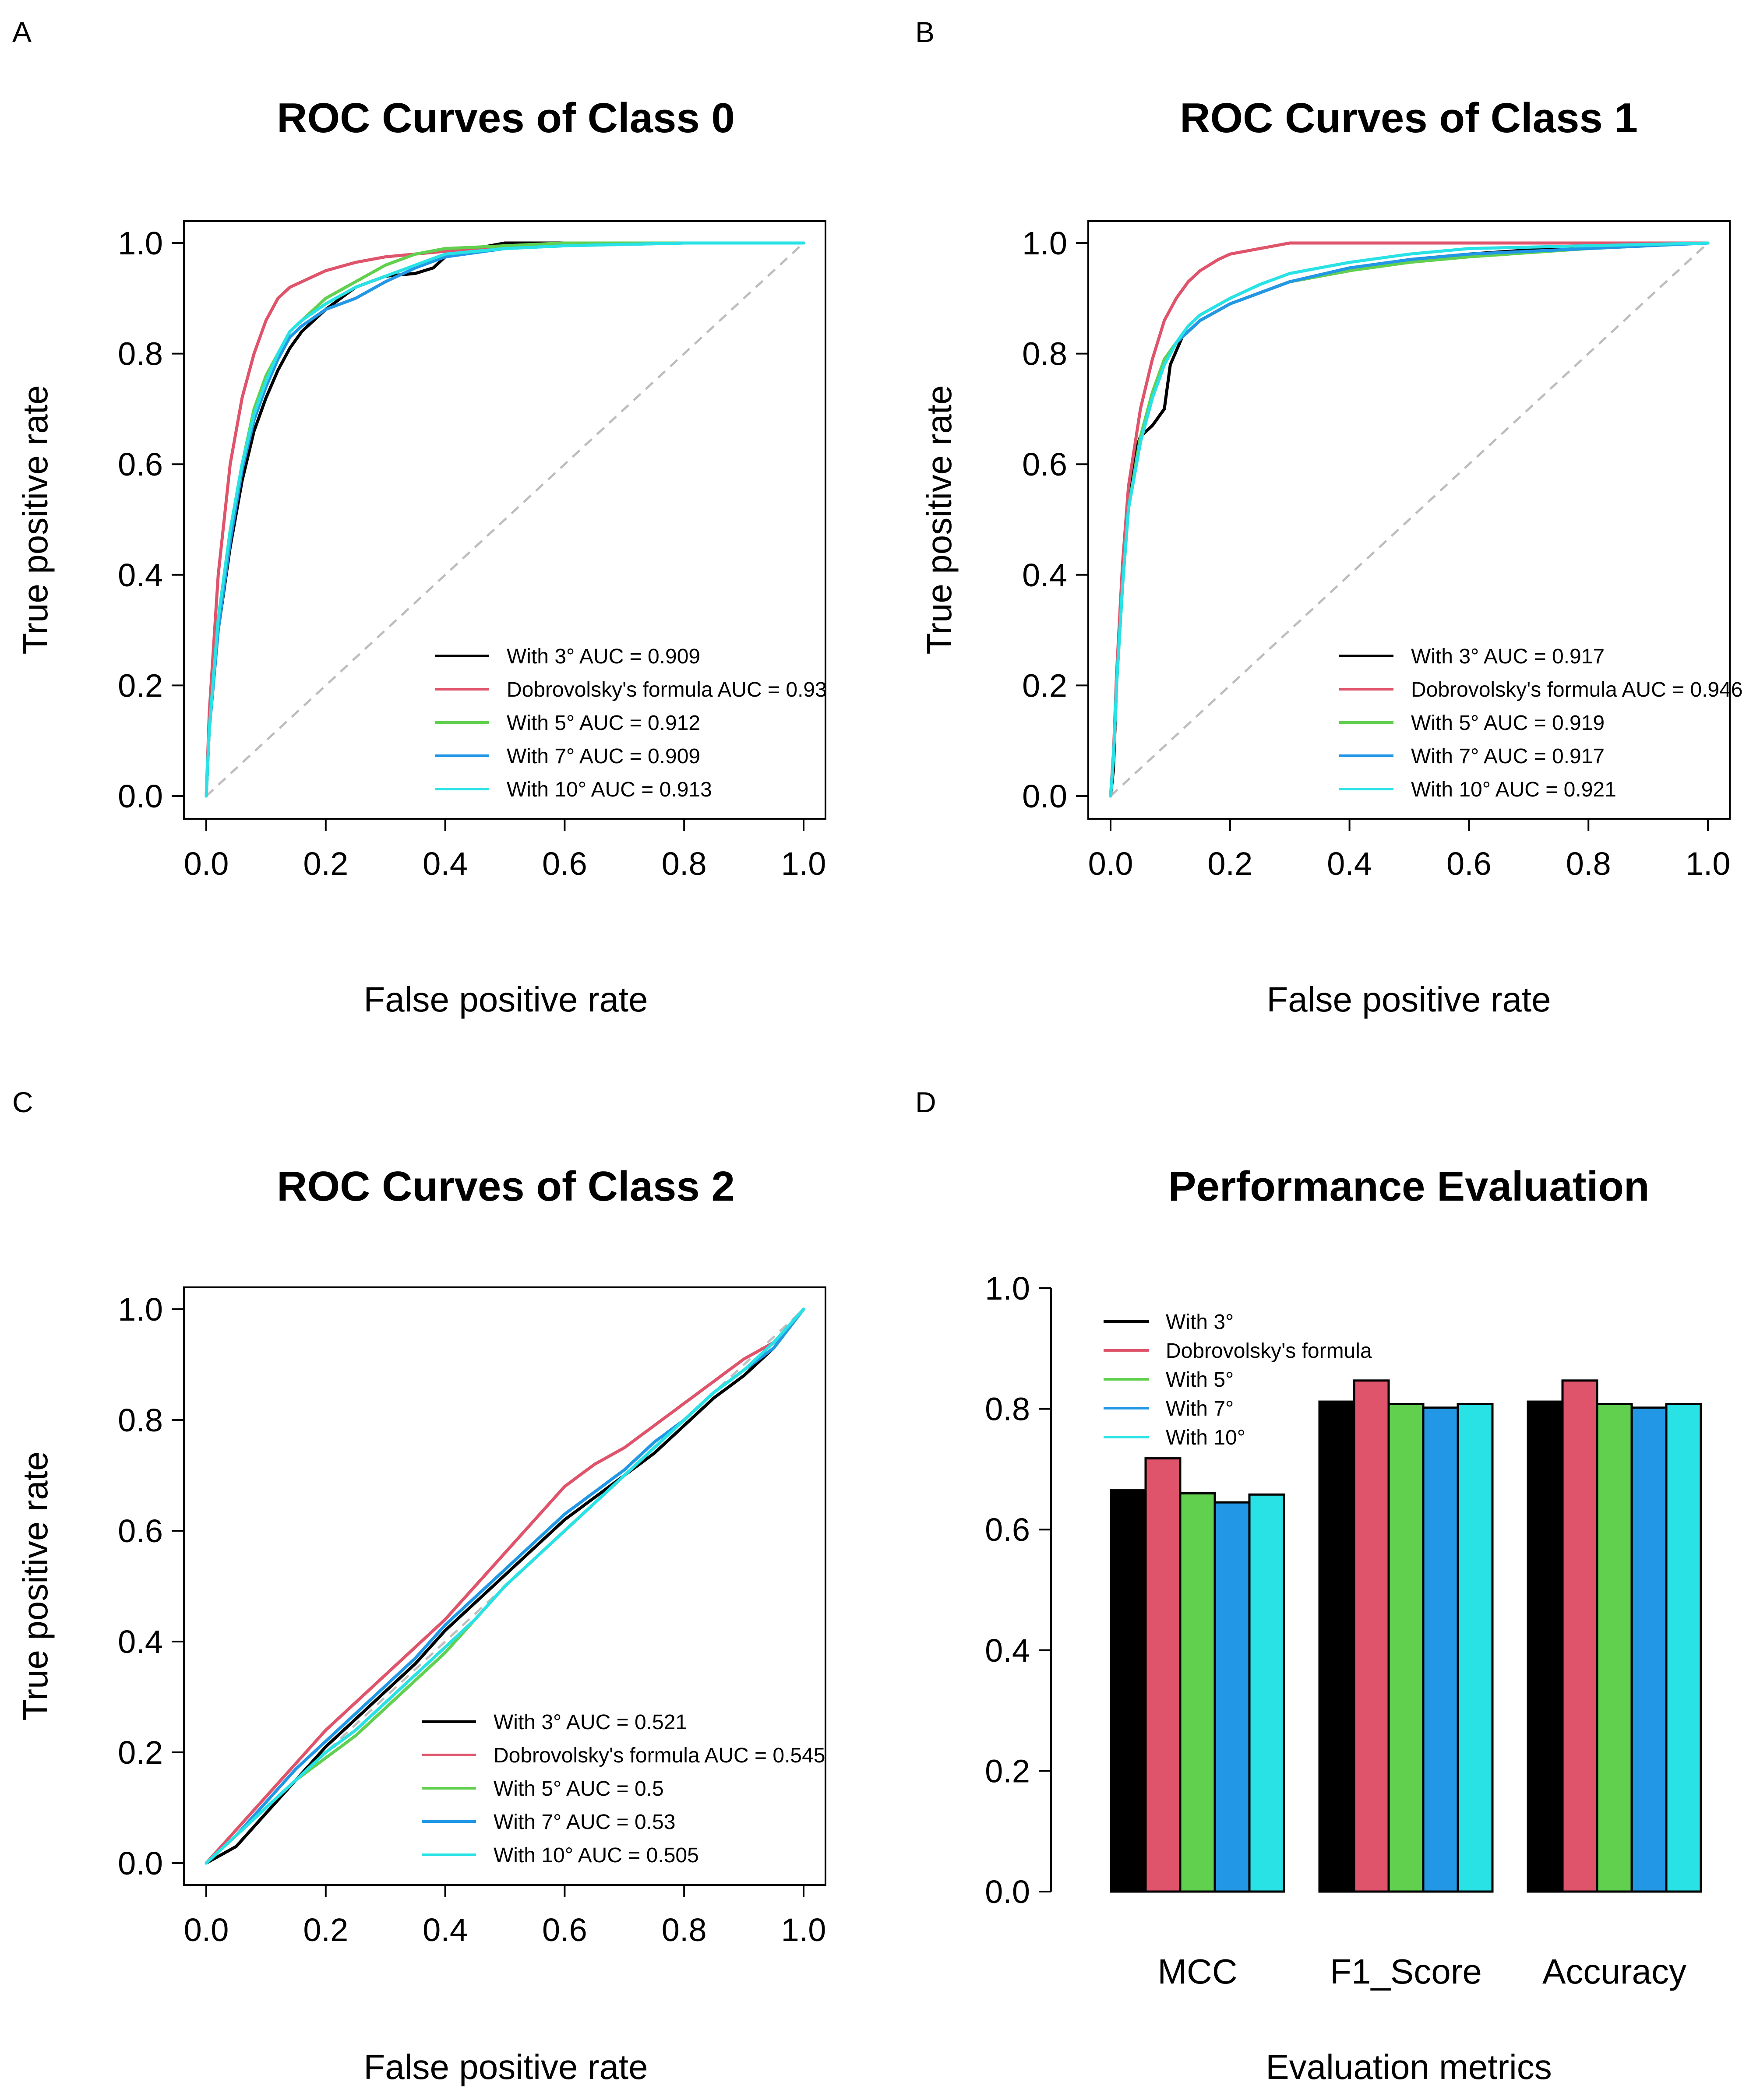  I want to click on legend-entry-with-10: With 10°, so click(1205, 1438).